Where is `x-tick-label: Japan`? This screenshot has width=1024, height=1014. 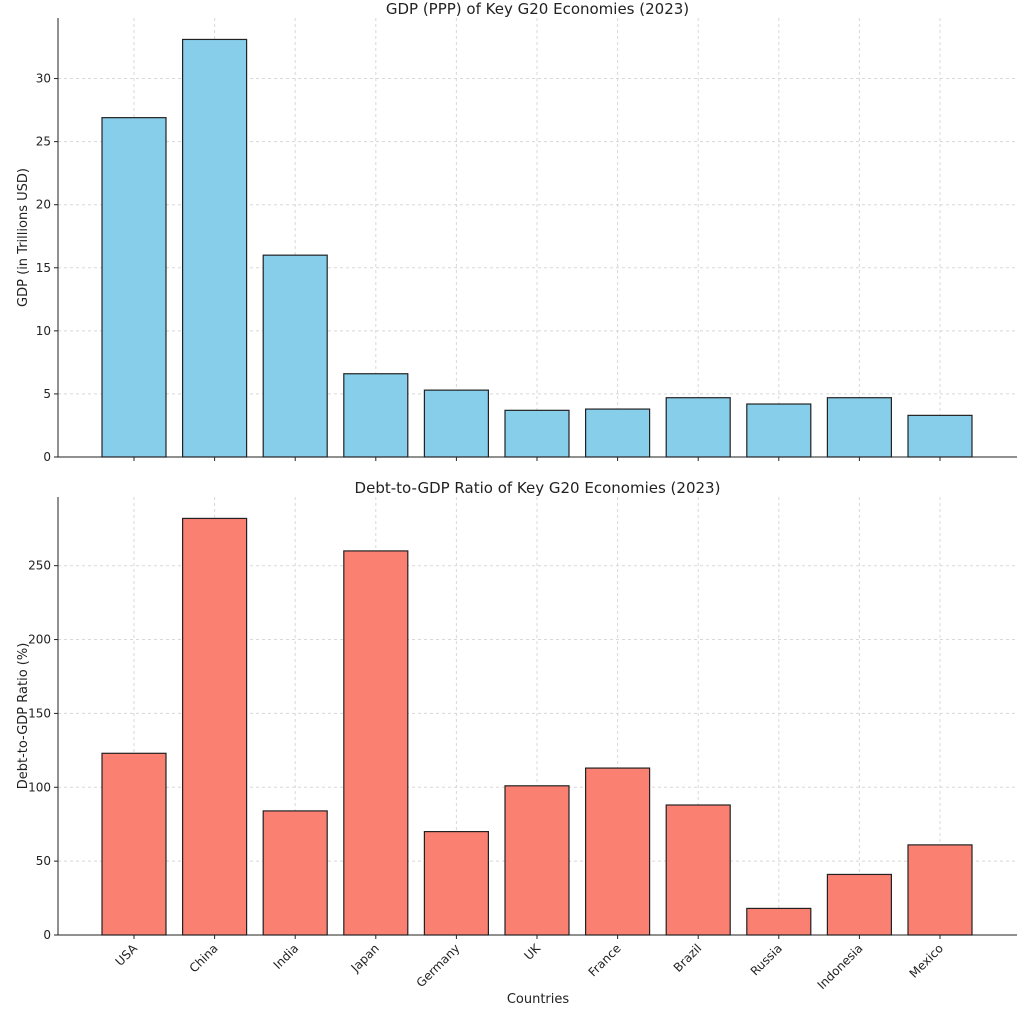
x-tick-label: Japan is located at coordinates (365, 958).